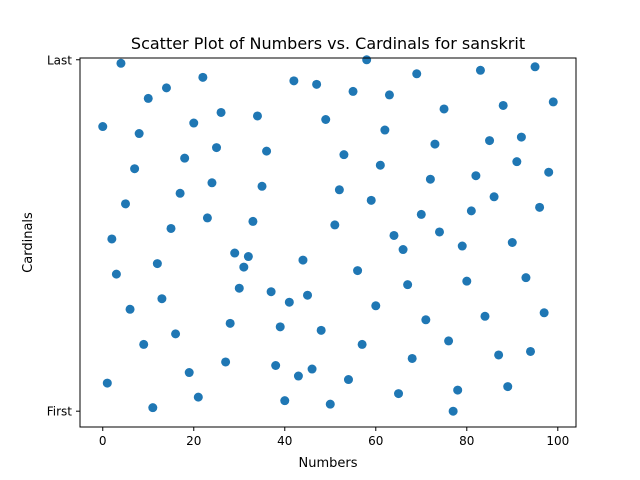 This screenshot has height=480, width=640. I want to click on x-axis: 0 20 40 60 80 100, so click(334, 437).